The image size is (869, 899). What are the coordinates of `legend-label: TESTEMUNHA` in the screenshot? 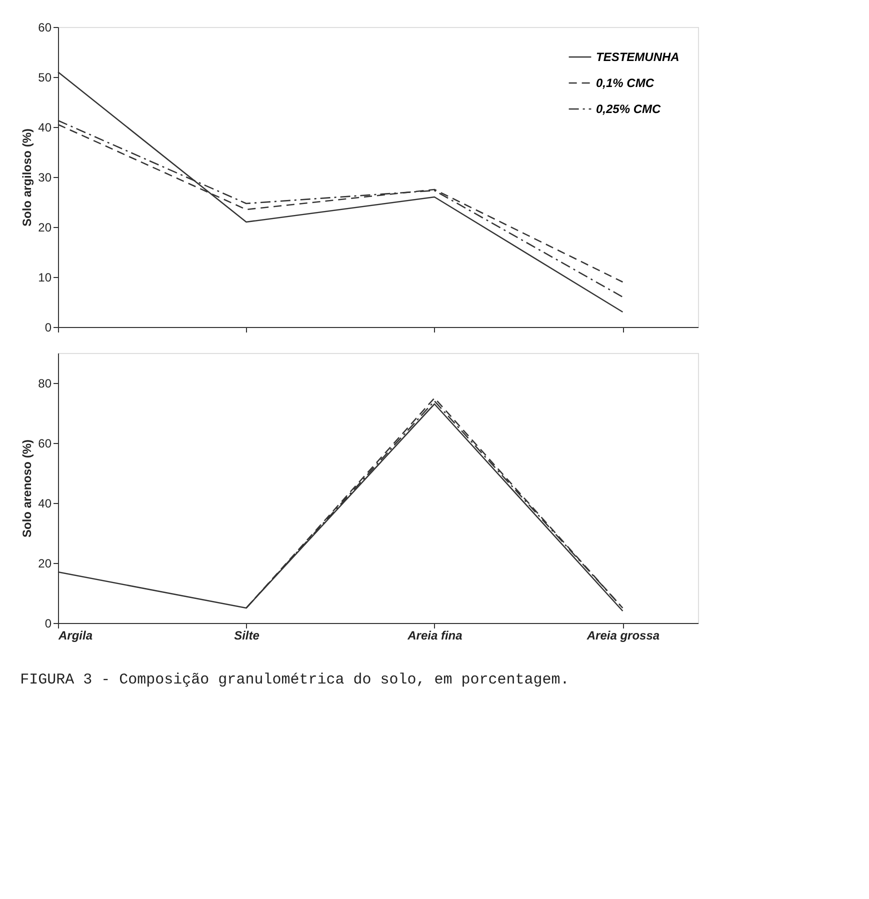 It's located at (638, 57).